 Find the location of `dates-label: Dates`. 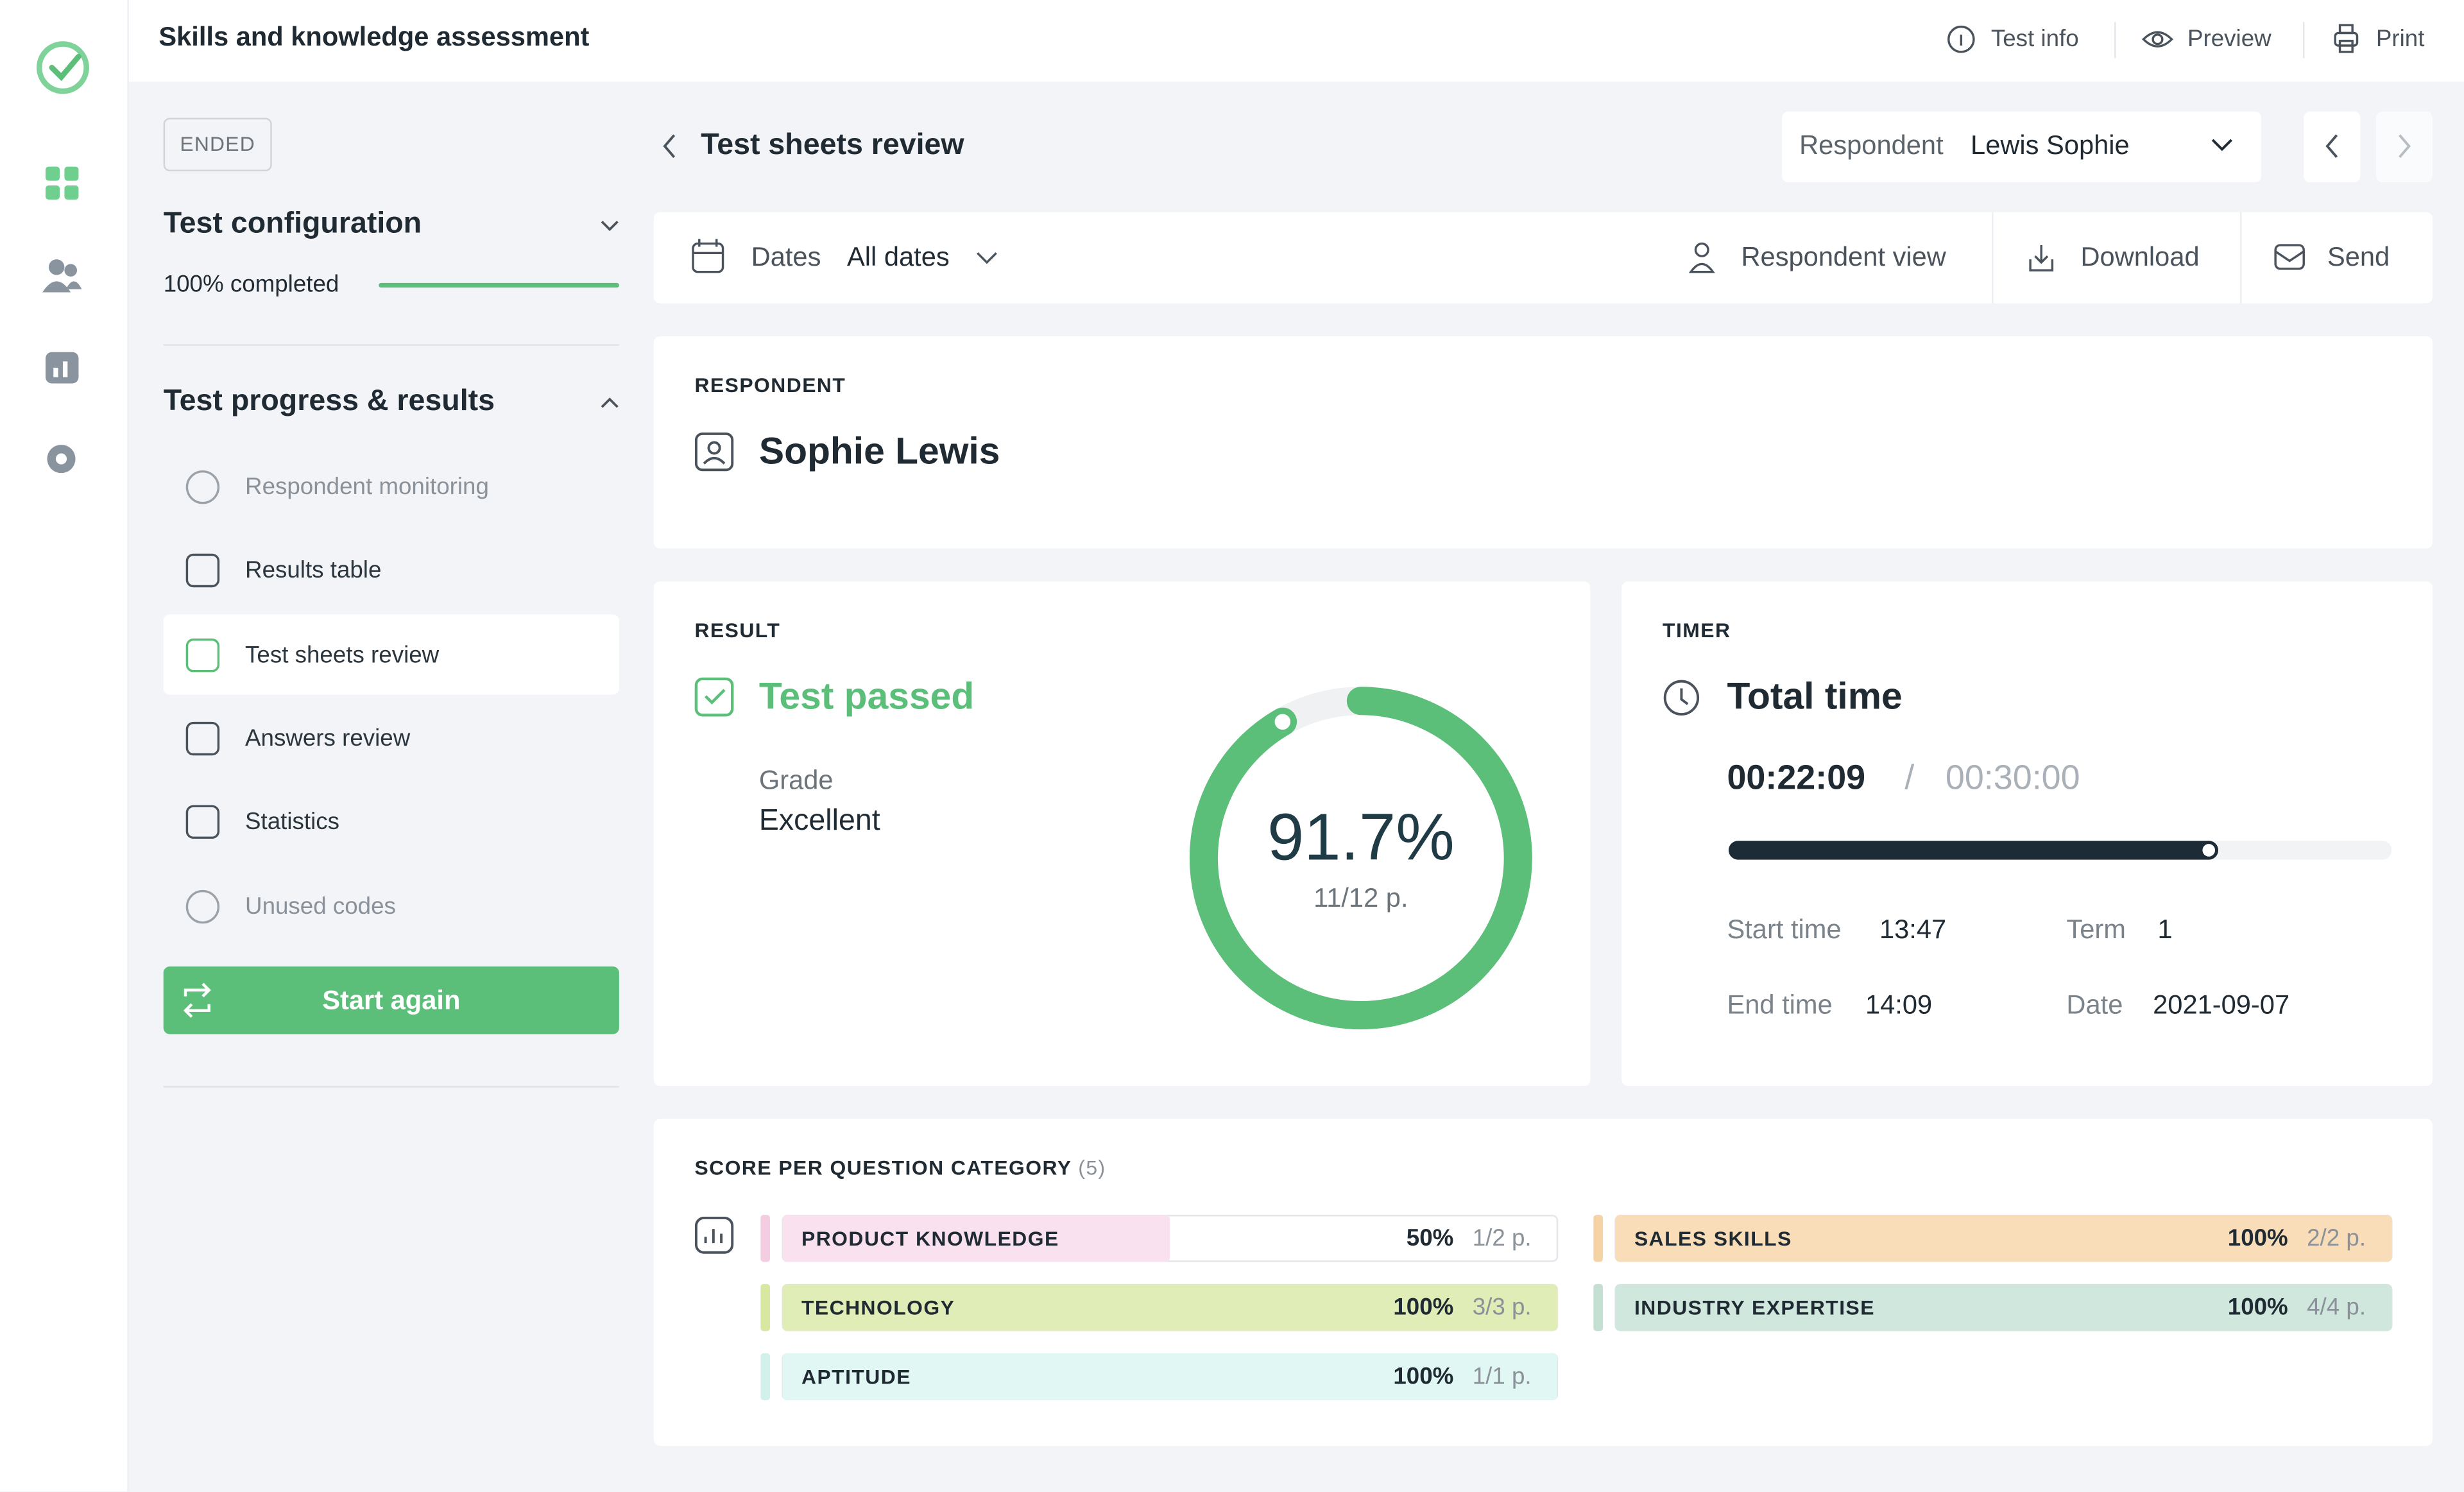

dates-label: Dates is located at coordinates (786, 257).